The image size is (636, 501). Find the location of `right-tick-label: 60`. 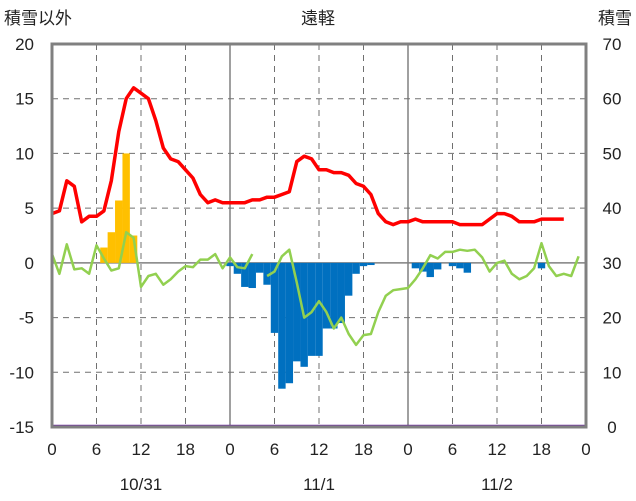

right-tick-label: 60 is located at coordinates (612, 99).